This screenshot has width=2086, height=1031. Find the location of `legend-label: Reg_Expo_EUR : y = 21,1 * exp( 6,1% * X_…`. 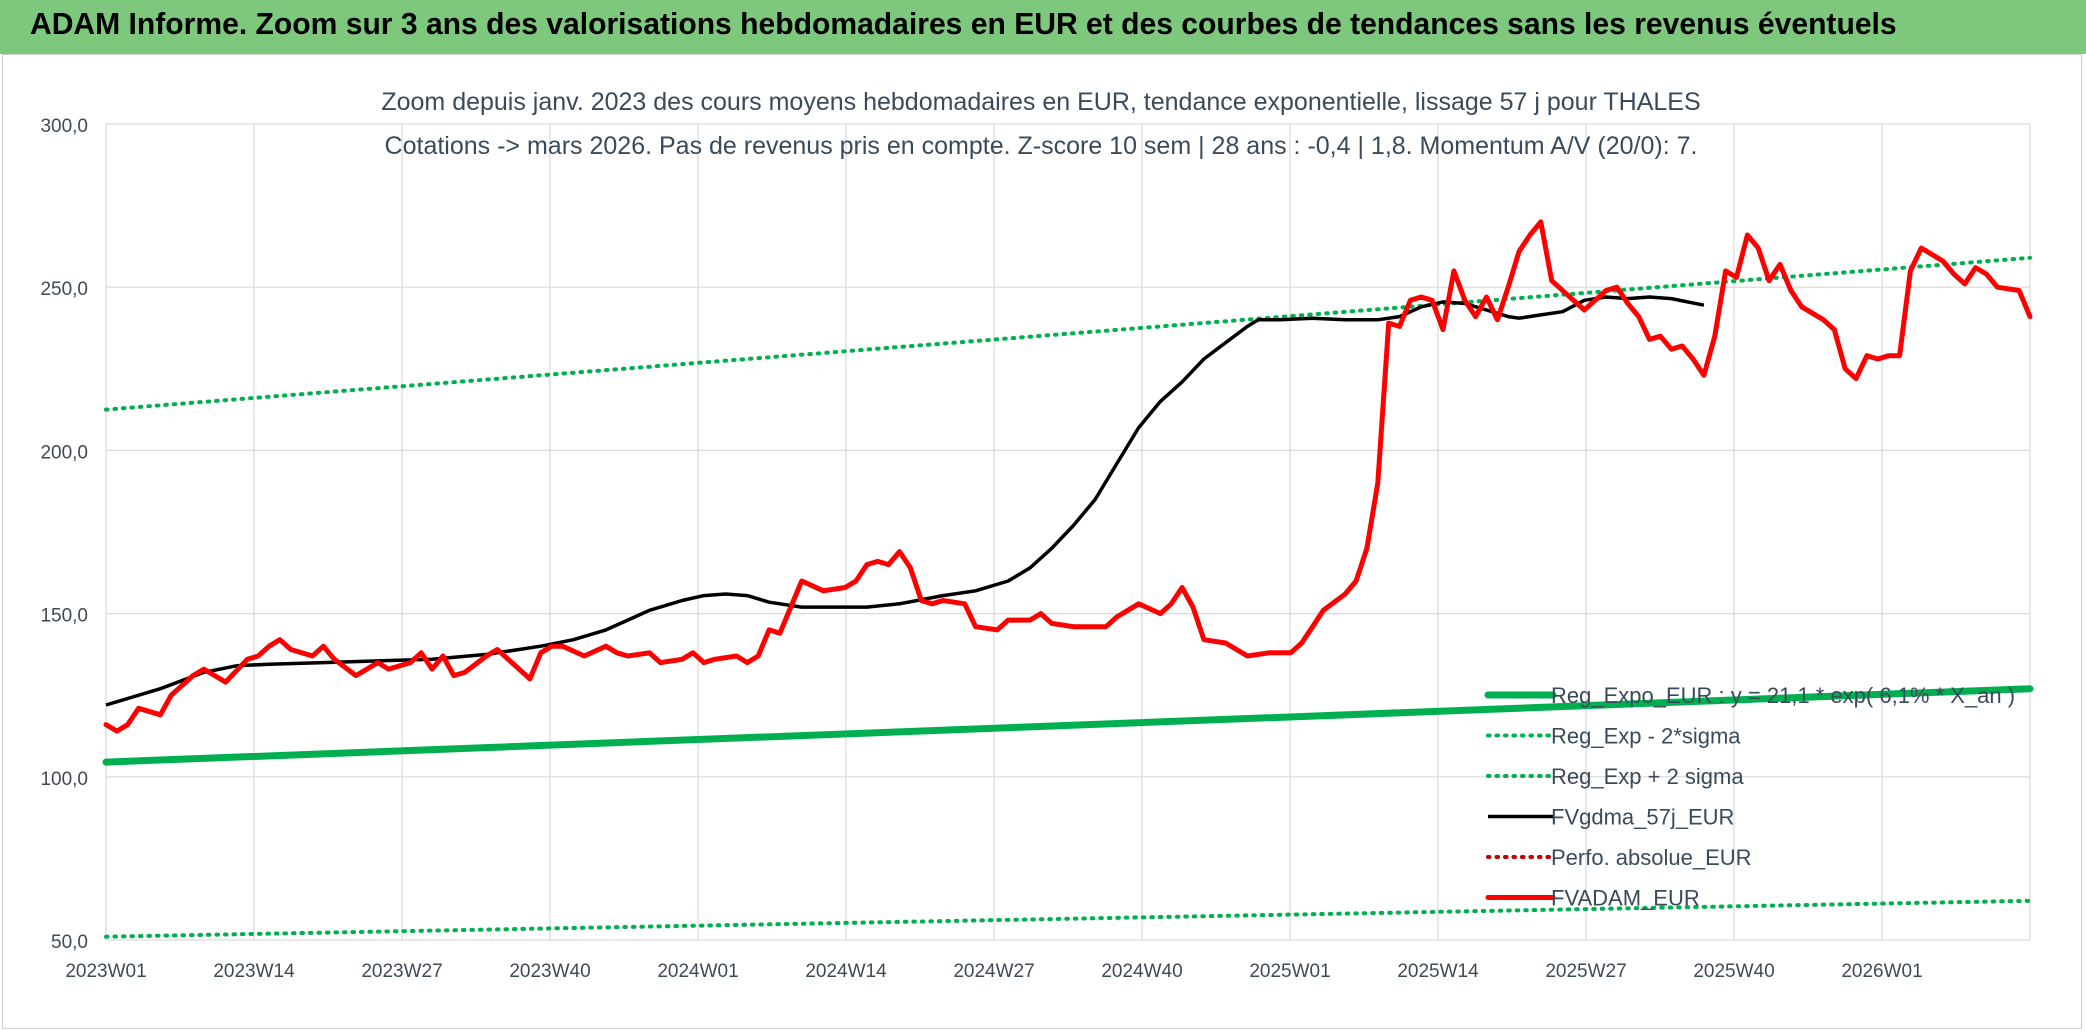

legend-label: Reg_Expo_EUR : y = 21,1 * exp( 6,1% * X_… is located at coordinates (1783, 695).